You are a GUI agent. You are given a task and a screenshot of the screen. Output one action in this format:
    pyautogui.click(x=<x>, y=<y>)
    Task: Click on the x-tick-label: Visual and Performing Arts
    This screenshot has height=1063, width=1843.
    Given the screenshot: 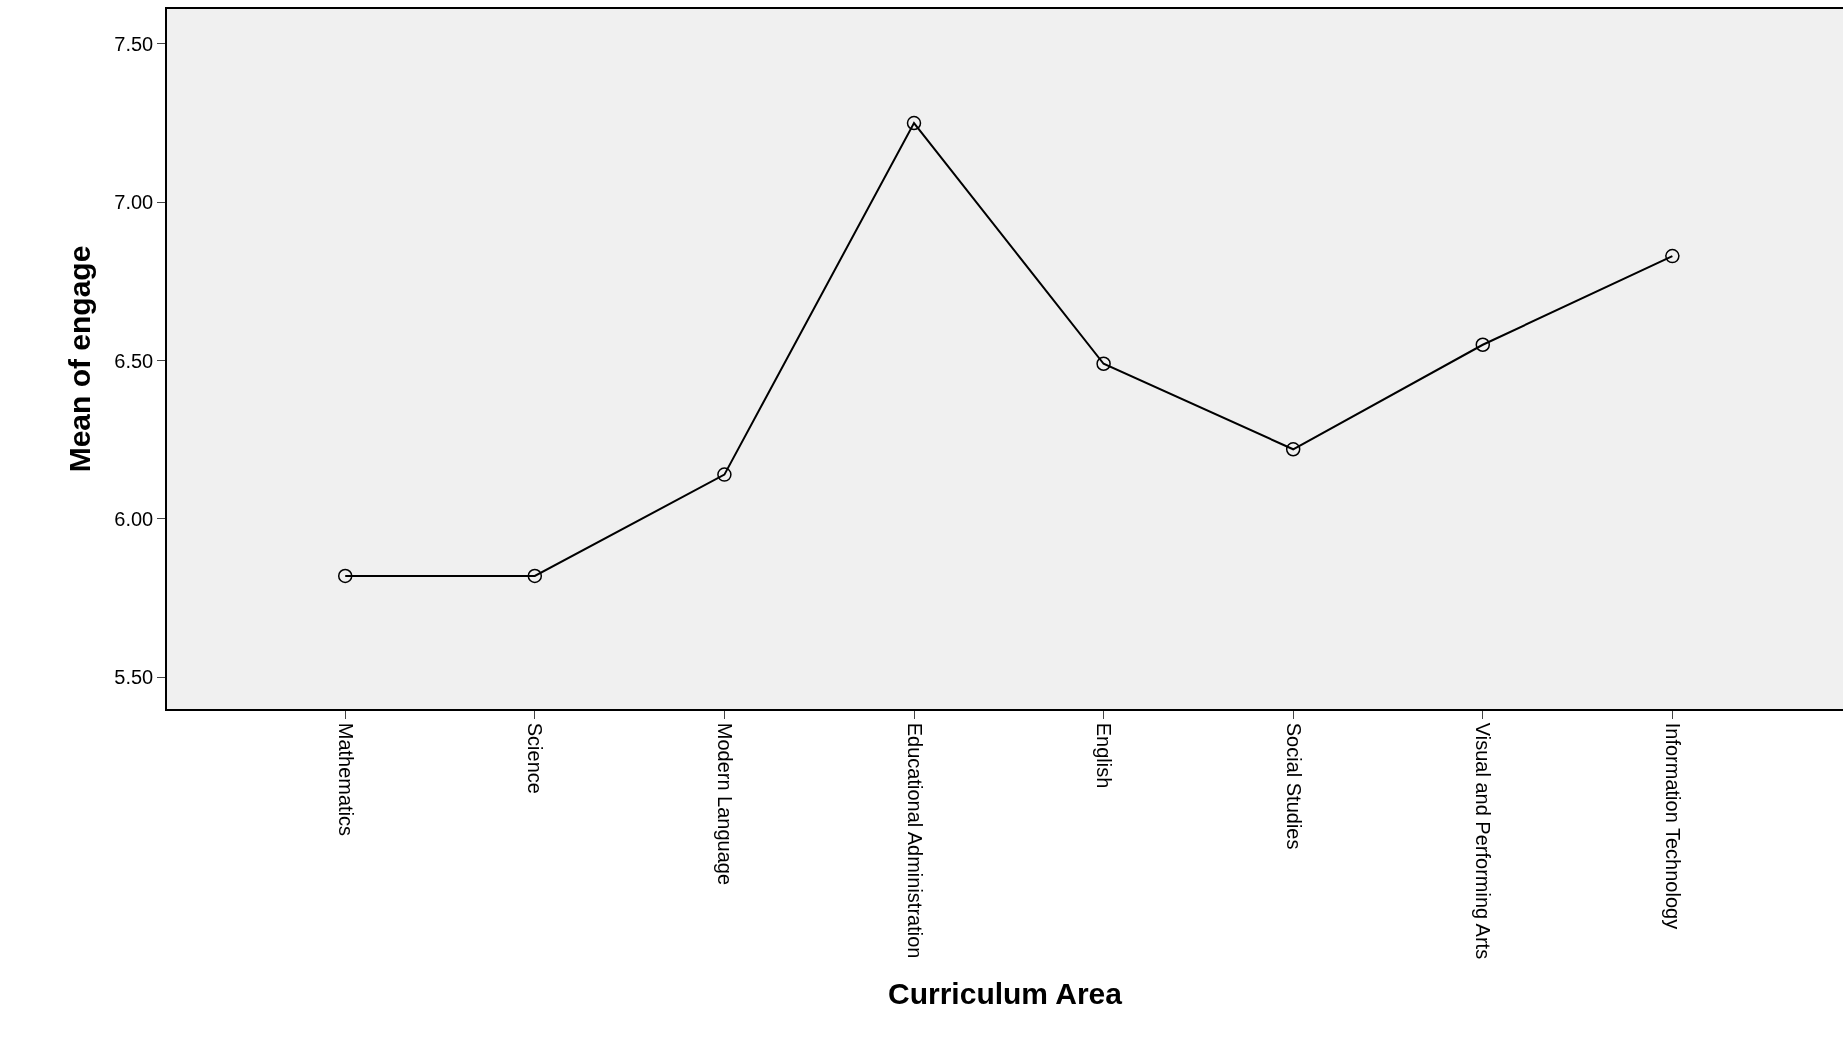 What is the action you would take?
    pyautogui.click(x=1483, y=841)
    